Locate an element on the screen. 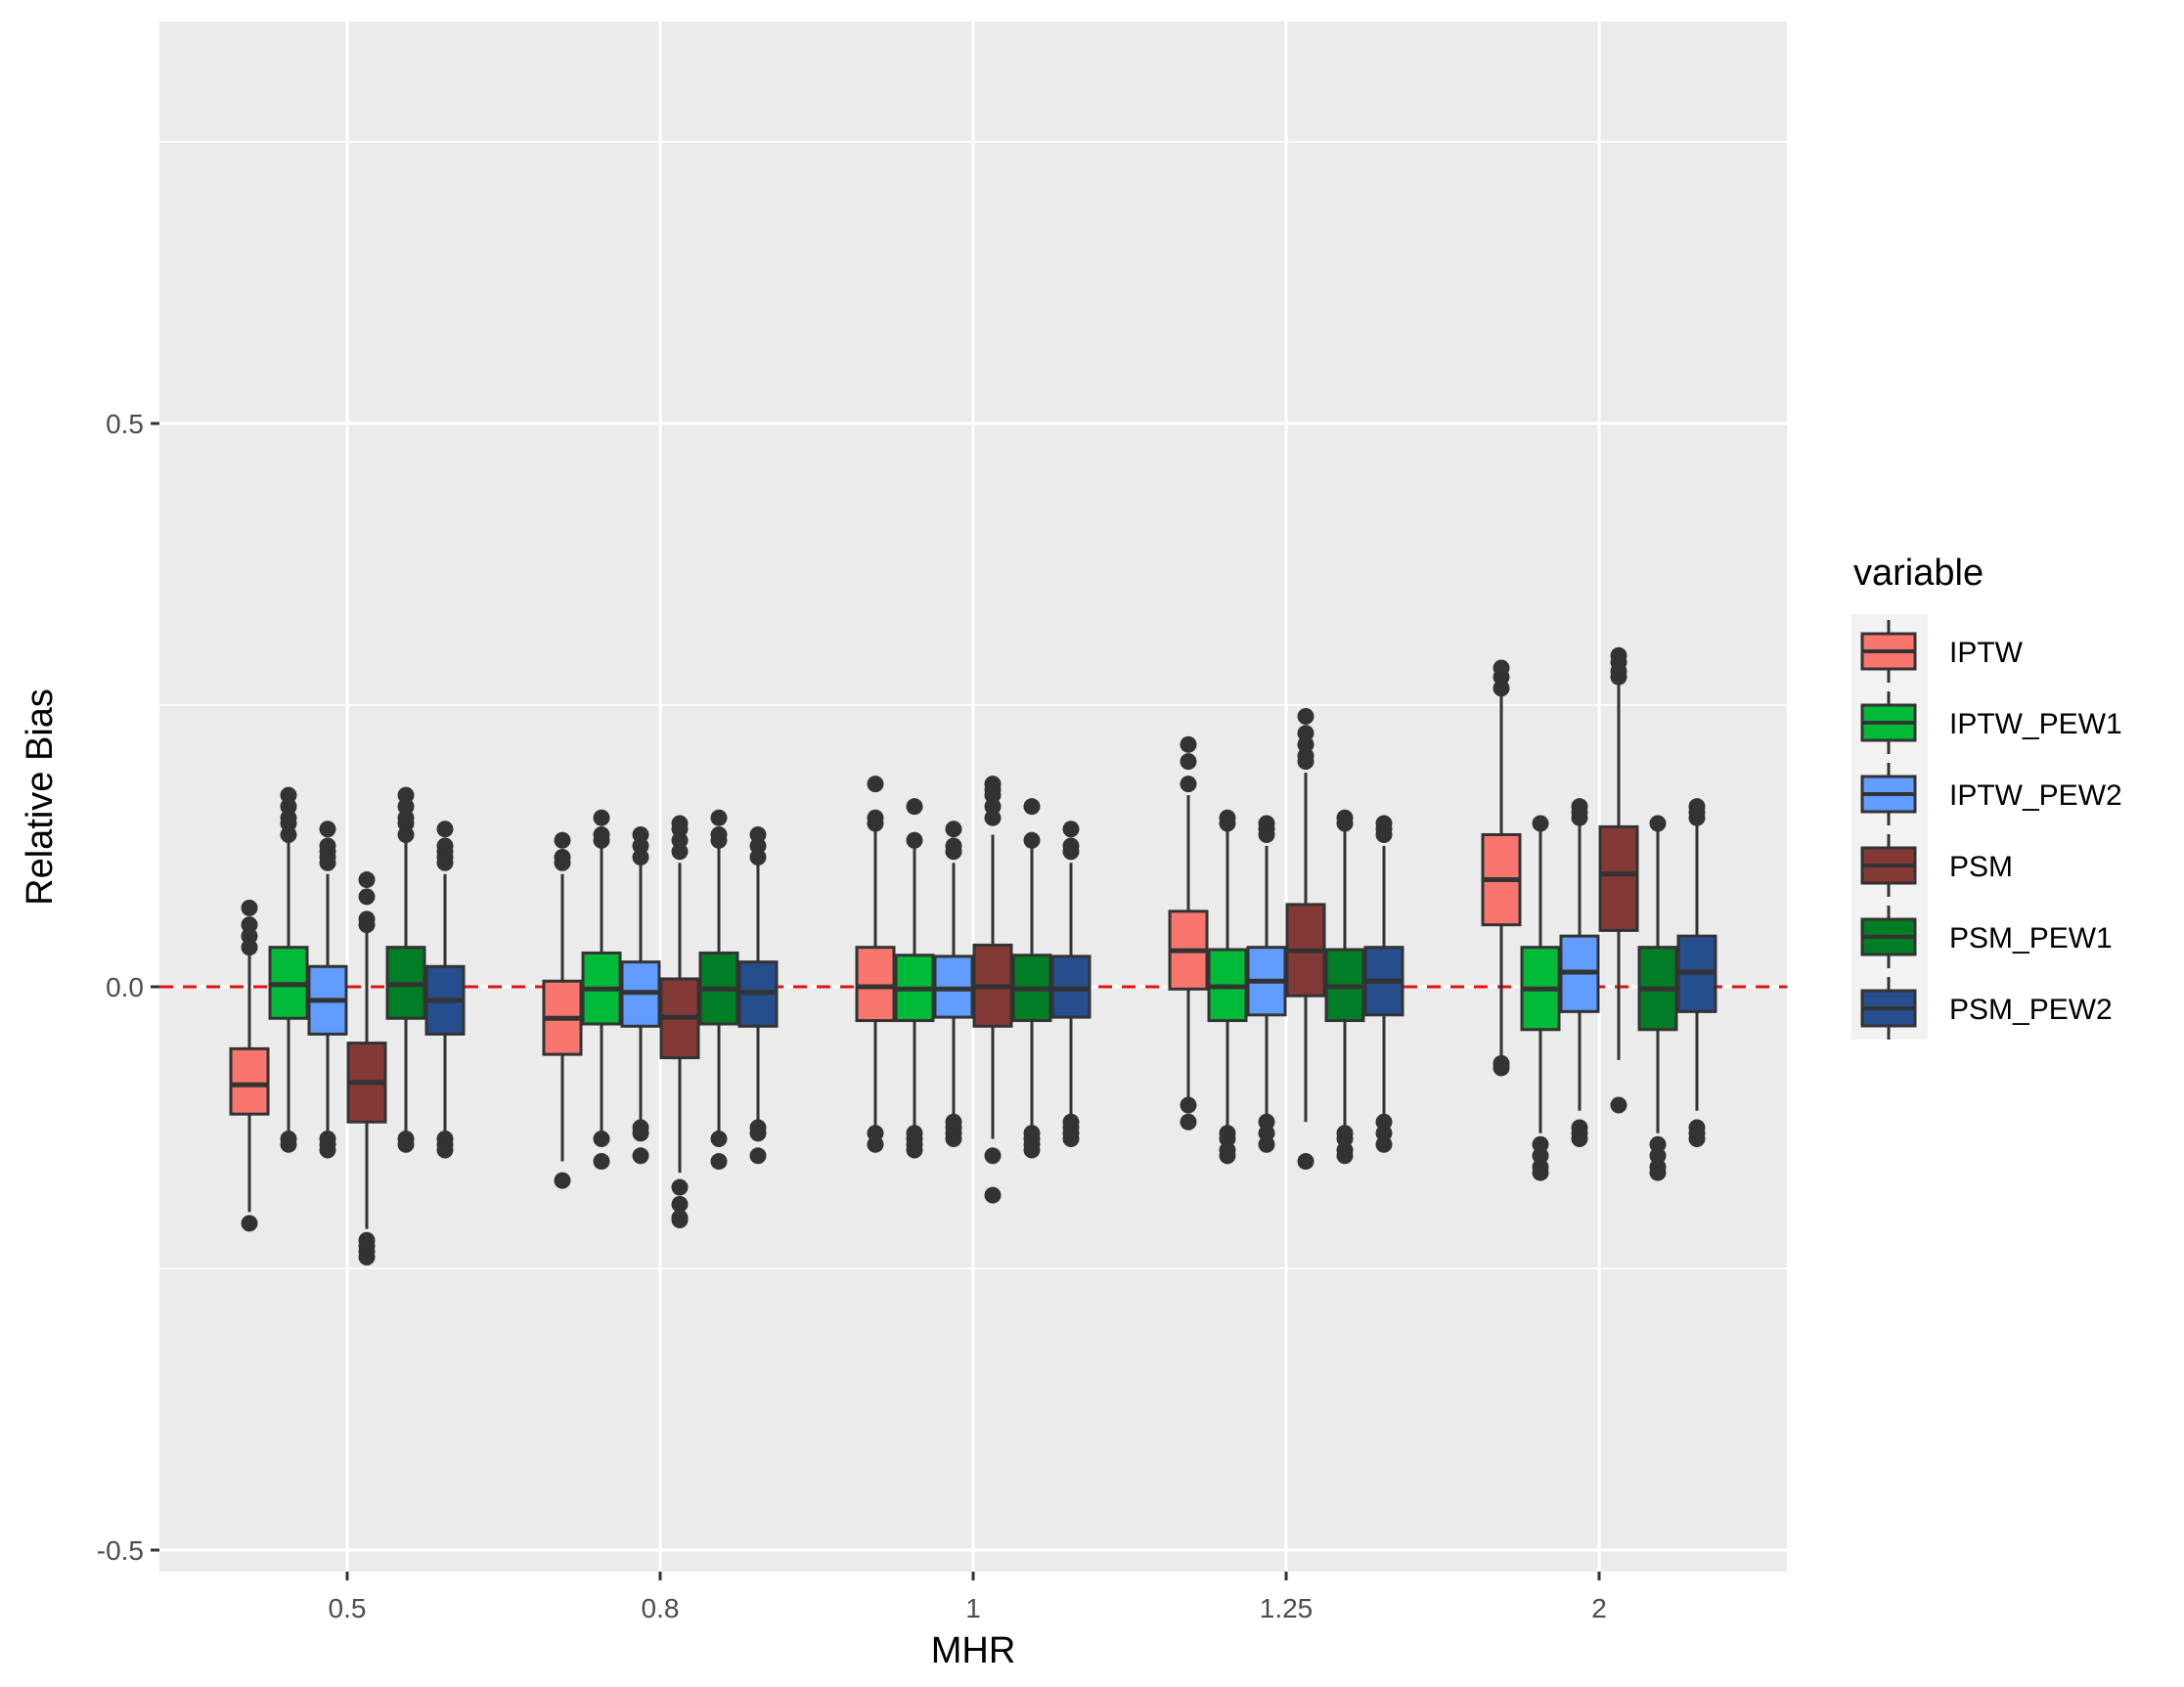  legend-item-iptw: IPTW is located at coordinates (1942, 651).